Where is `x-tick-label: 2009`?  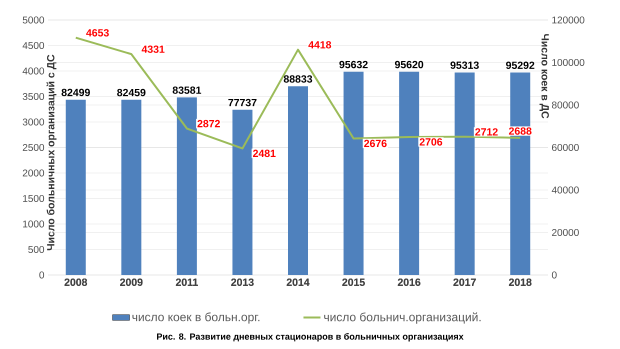 x-tick-label: 2009 is located at coordinates (131, 282).